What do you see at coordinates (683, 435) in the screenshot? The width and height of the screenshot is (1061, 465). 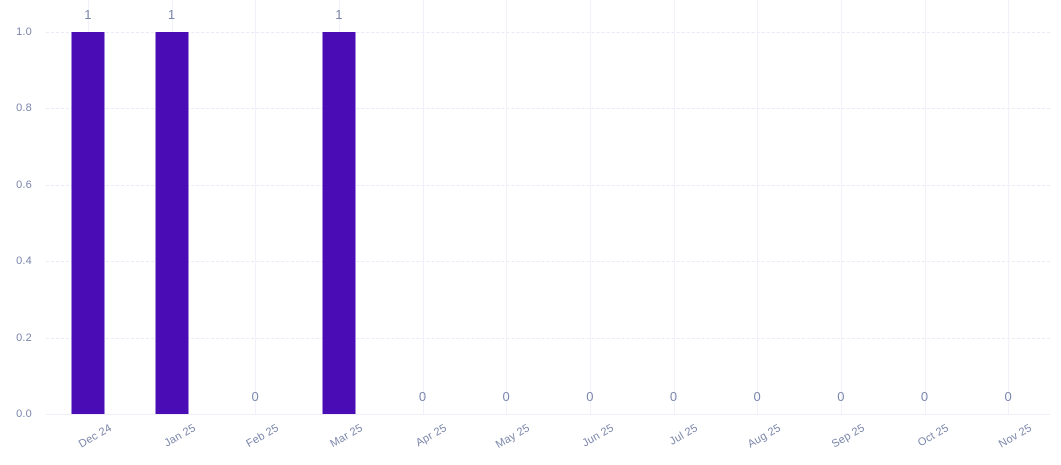 I see `x-axis-tick-label: Jul 25` at bounding box center [683, 435].